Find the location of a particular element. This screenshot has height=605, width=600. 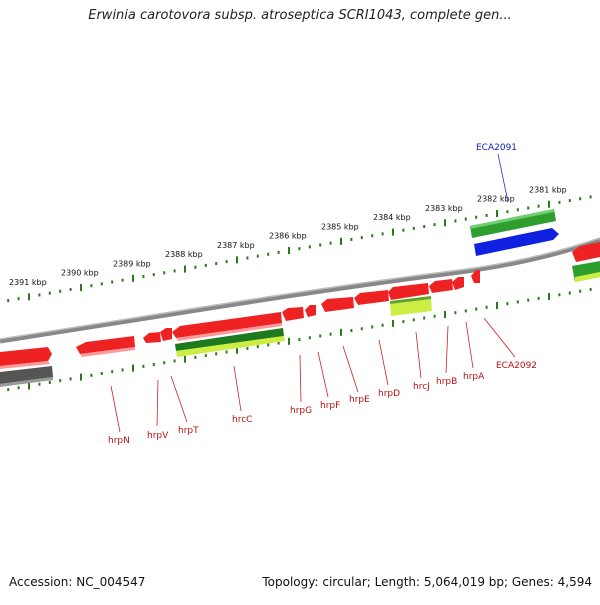

ruler-label: 2388 kbp is located at coordinates (184, 254).